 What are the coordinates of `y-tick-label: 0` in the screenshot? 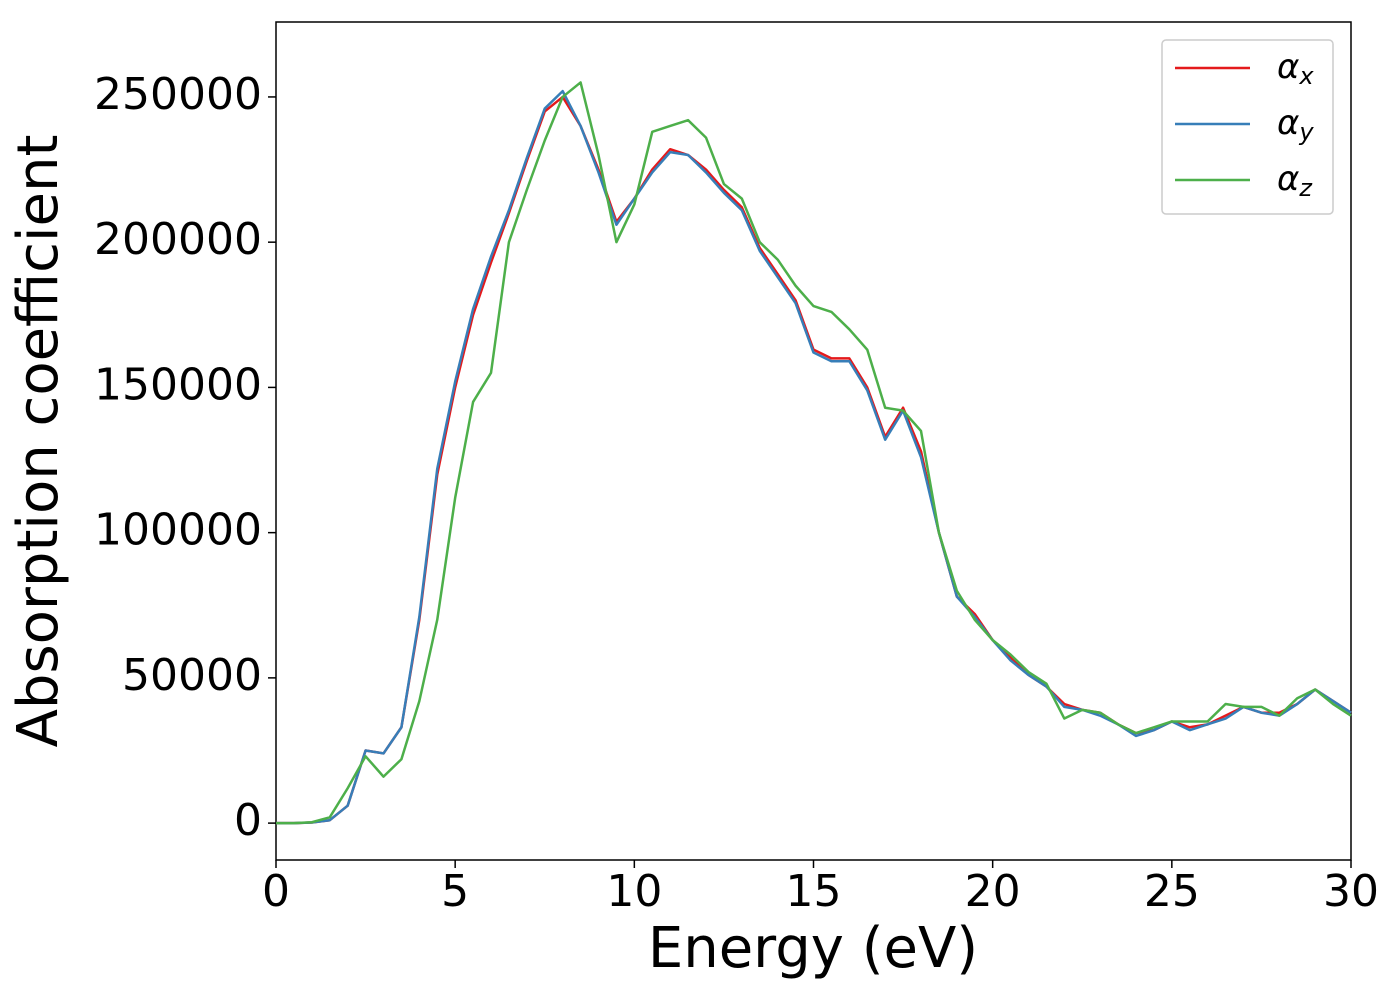 It's located at (248, 820).